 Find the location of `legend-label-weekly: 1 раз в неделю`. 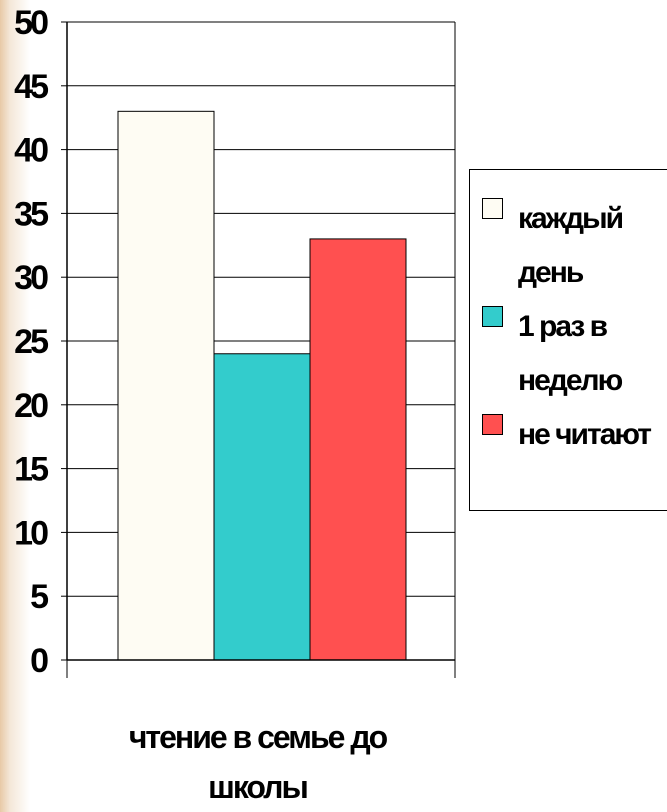

legend-label-weekly: 1 раз в неделю is located at coordinates (592, 354).